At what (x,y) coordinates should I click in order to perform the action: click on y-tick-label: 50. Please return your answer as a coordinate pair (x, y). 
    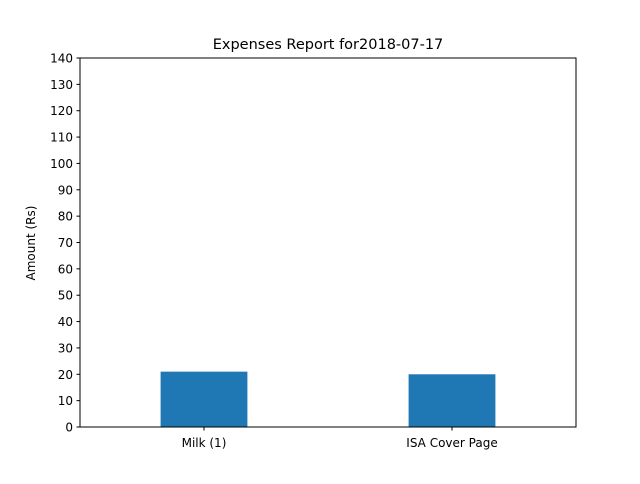
    Looking at the image, I should click on (65, 296).